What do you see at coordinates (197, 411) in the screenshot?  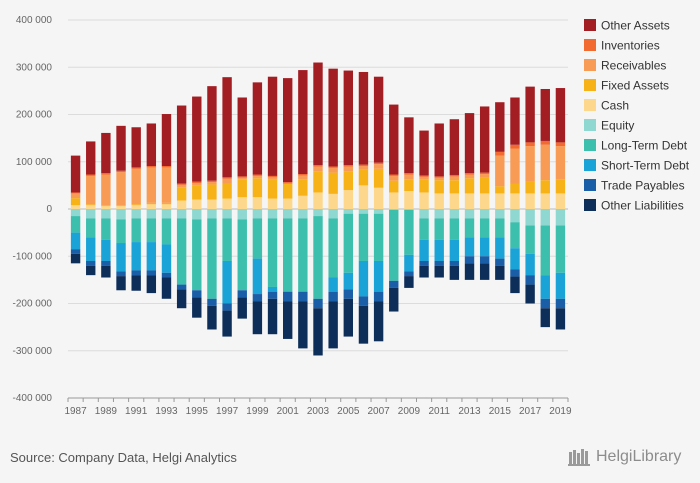 I see `x-tick-label: 1995` at bounding box center [197, 411].